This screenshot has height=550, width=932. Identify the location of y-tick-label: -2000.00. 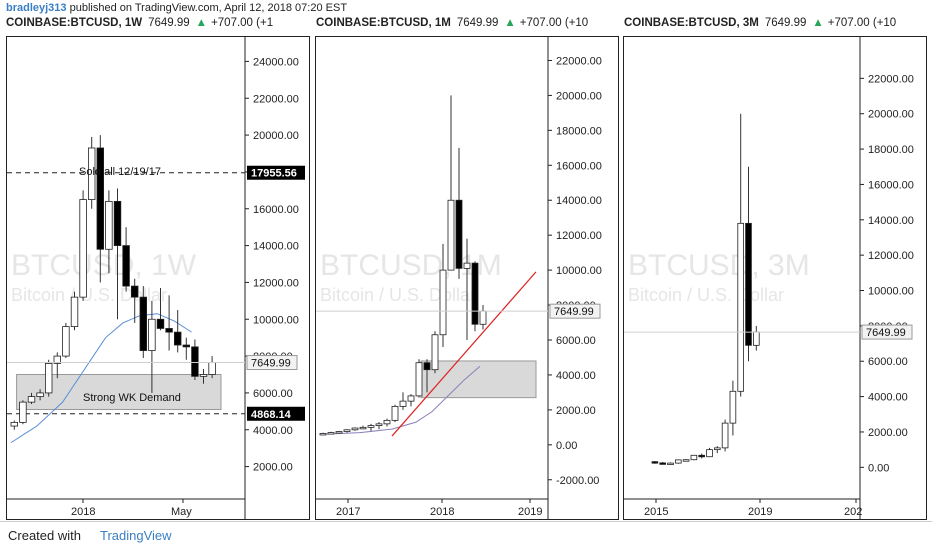
(577, 481).